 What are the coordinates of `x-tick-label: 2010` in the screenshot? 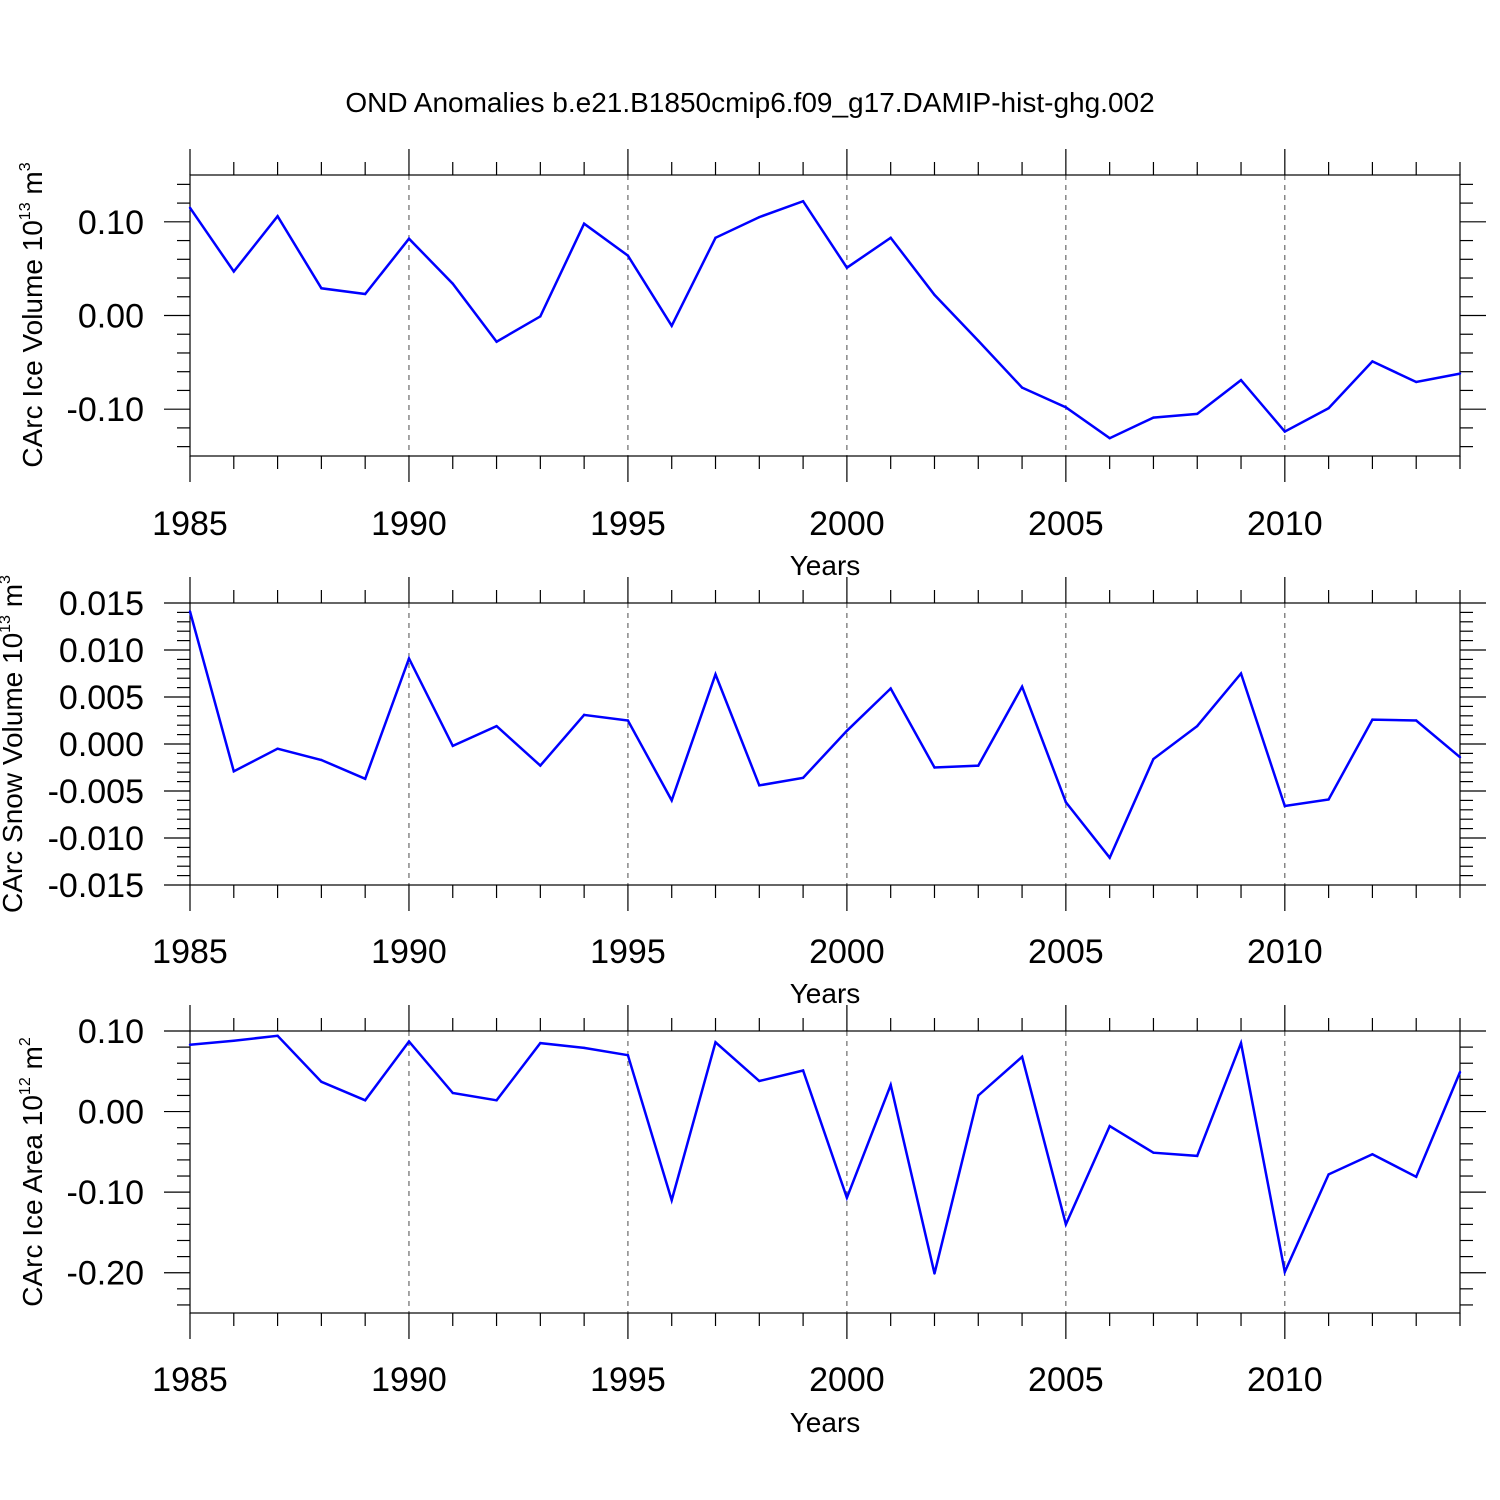 It's located at (1285, 524).